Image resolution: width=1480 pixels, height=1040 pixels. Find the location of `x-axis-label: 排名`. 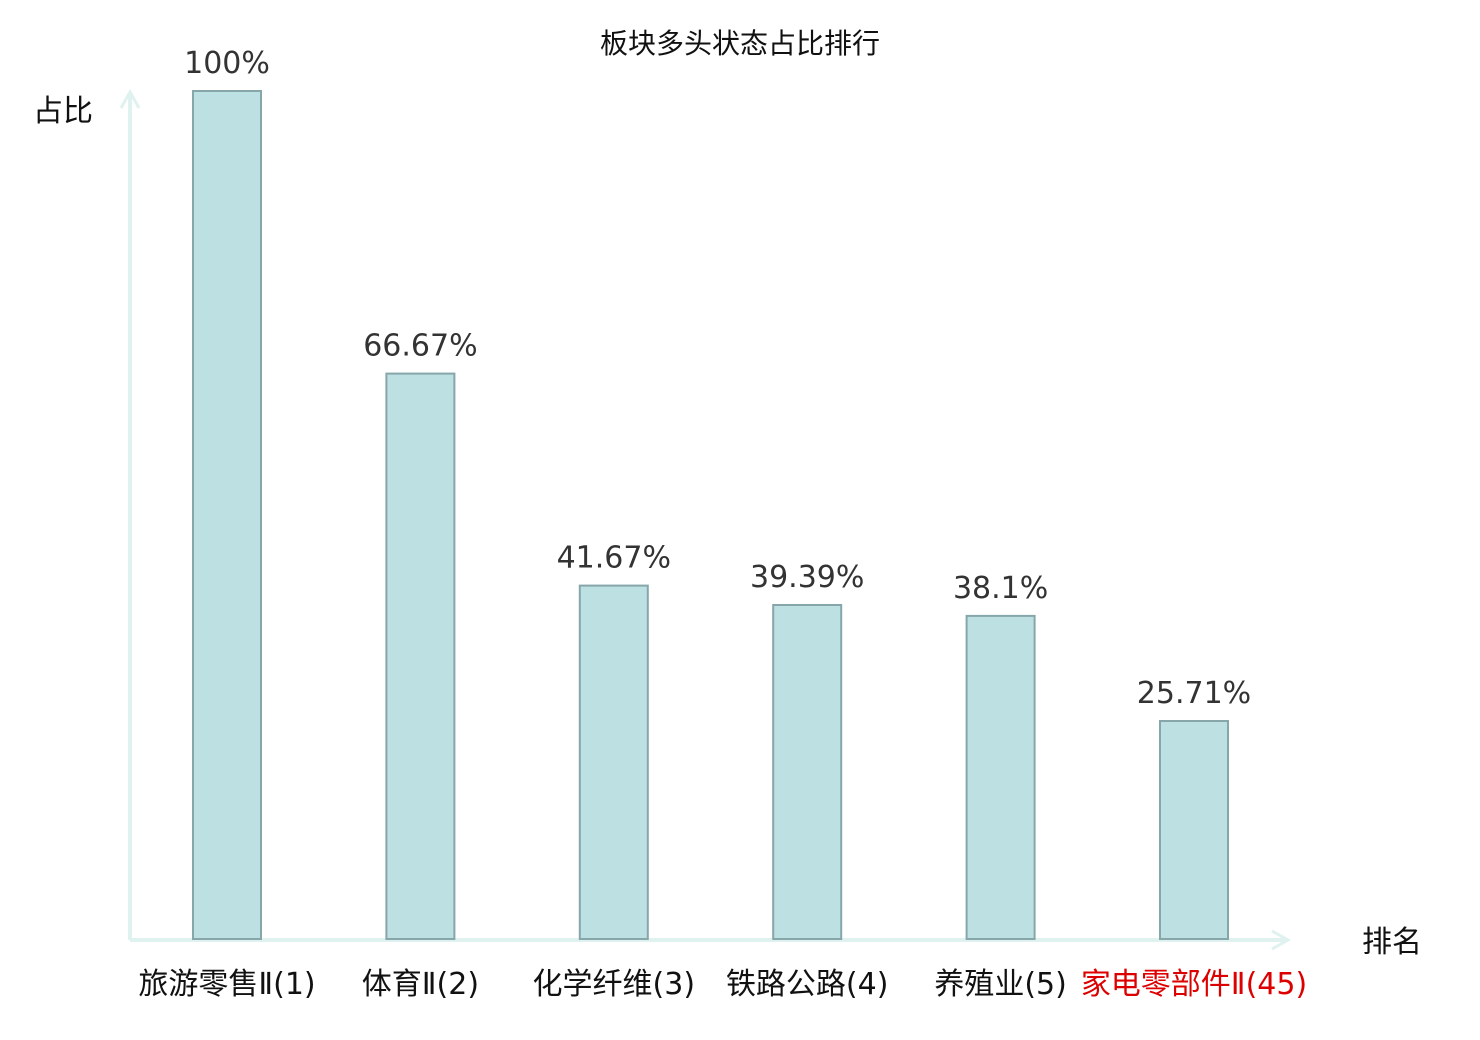

x-axis-label: 排名 is located at coordinates (1392, 942).